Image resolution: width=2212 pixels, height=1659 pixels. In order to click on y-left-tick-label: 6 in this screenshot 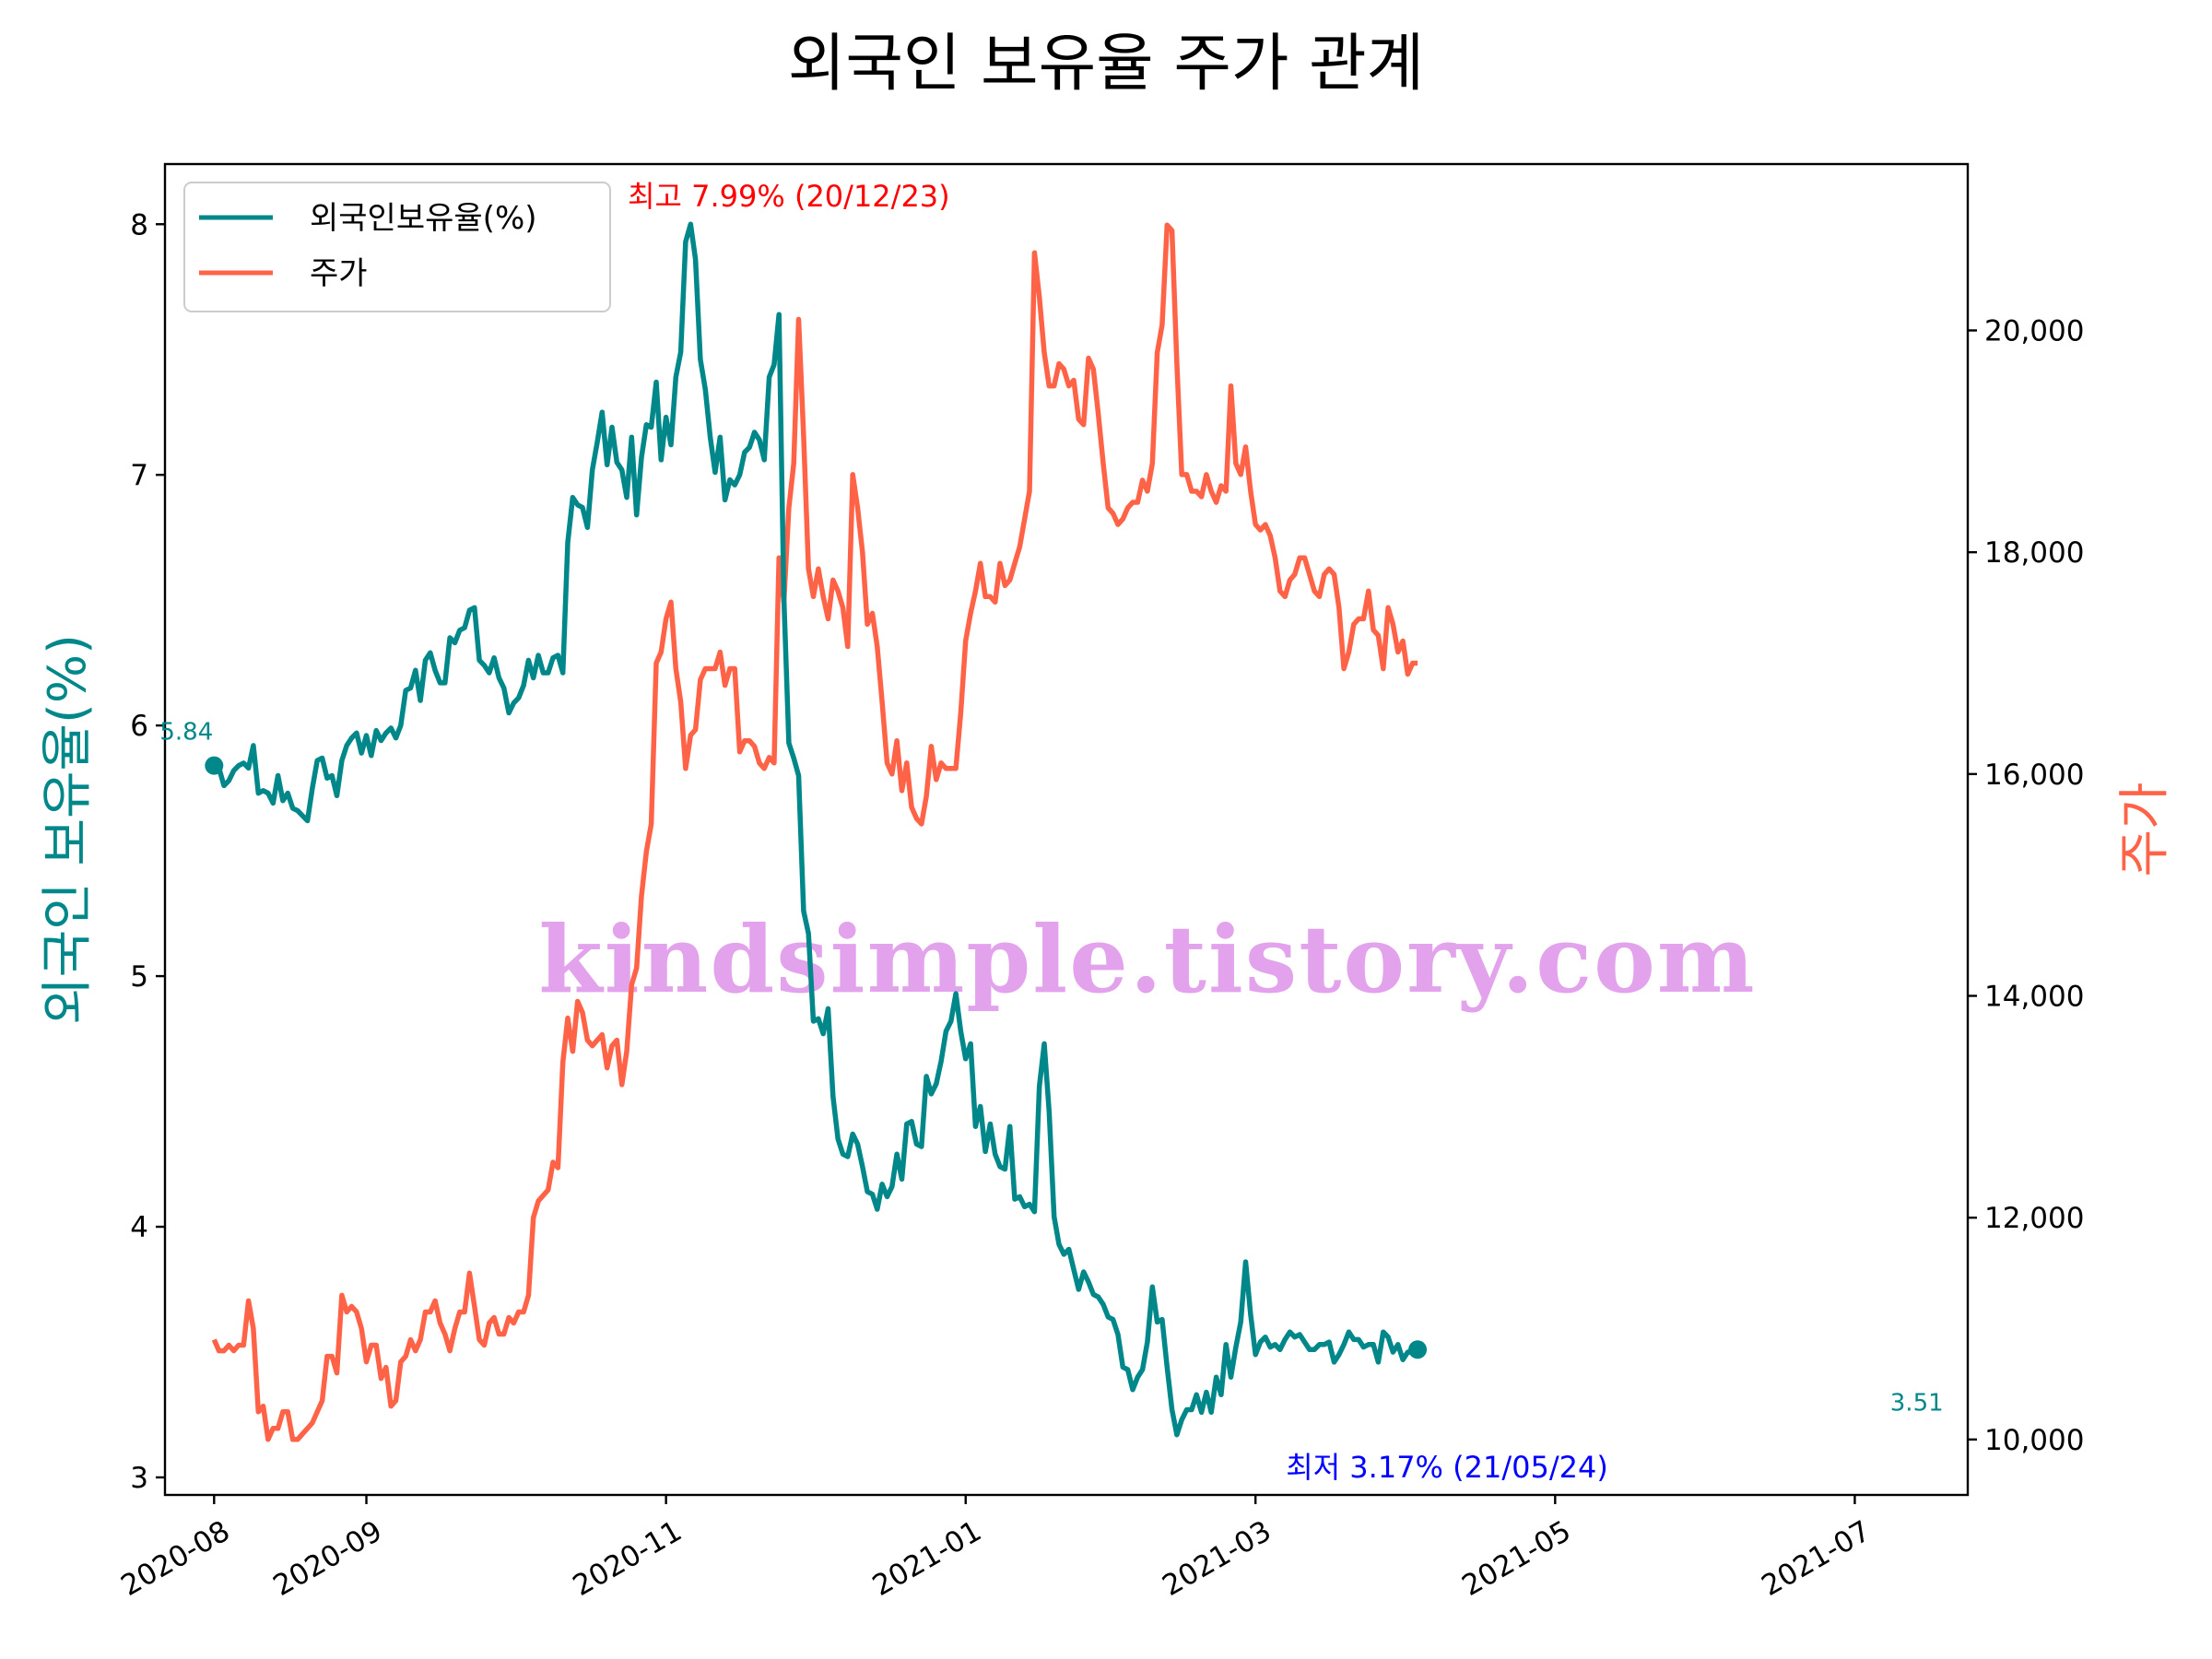, I will do `click(139, 726)`.